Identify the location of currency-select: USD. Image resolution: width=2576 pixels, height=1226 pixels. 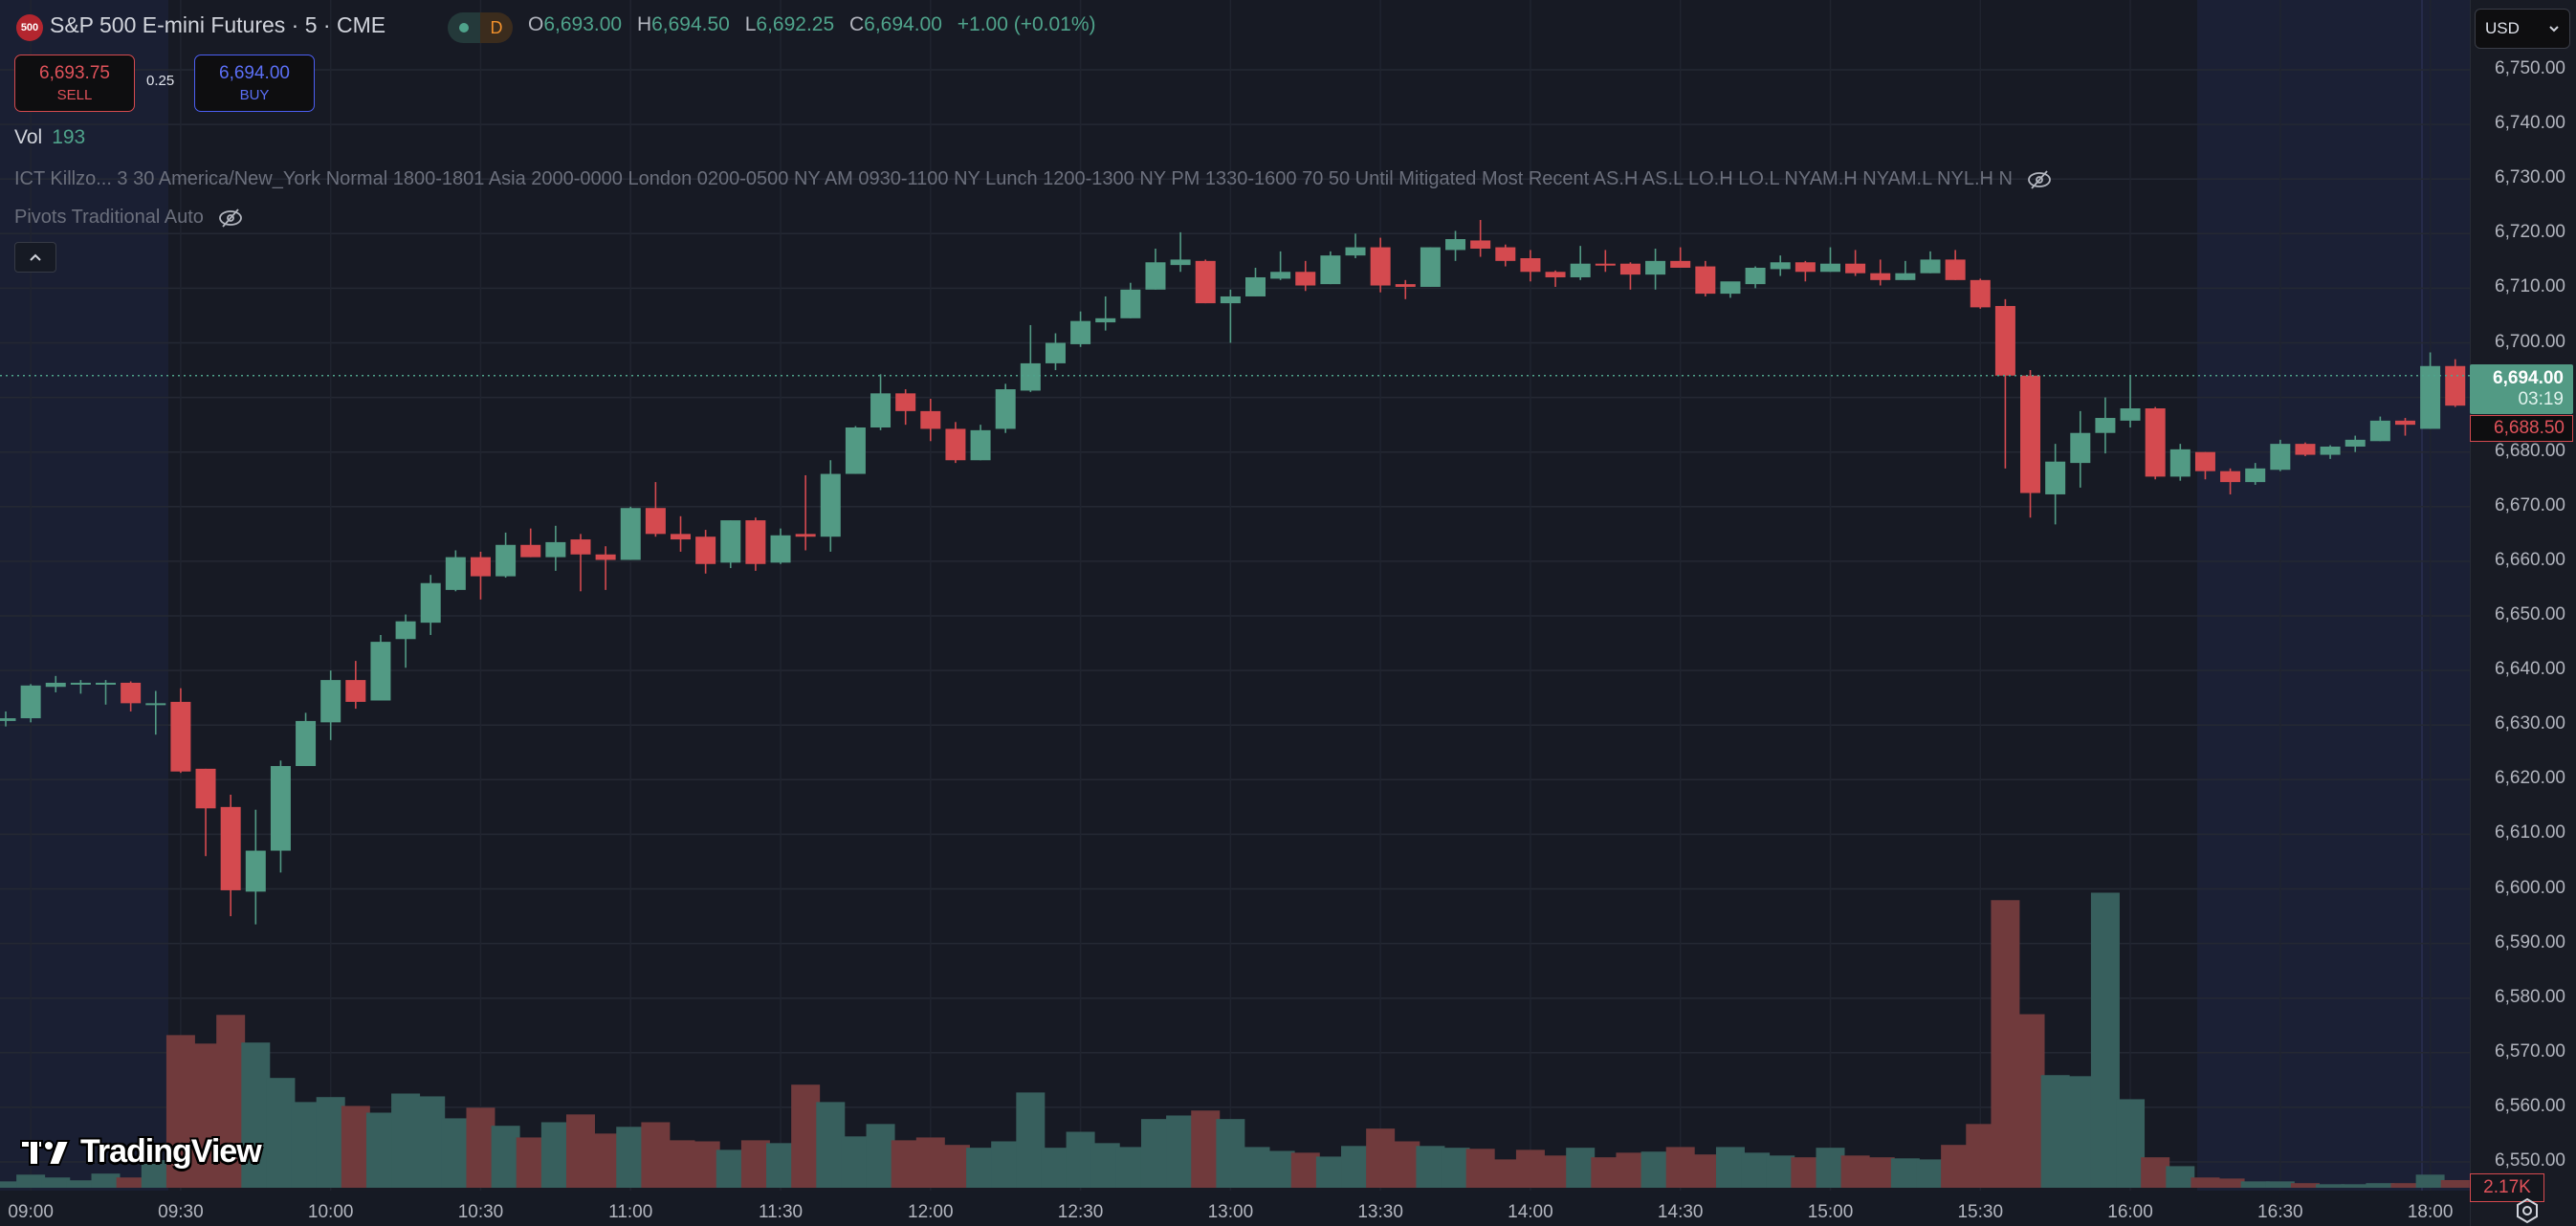
(2522, 29).